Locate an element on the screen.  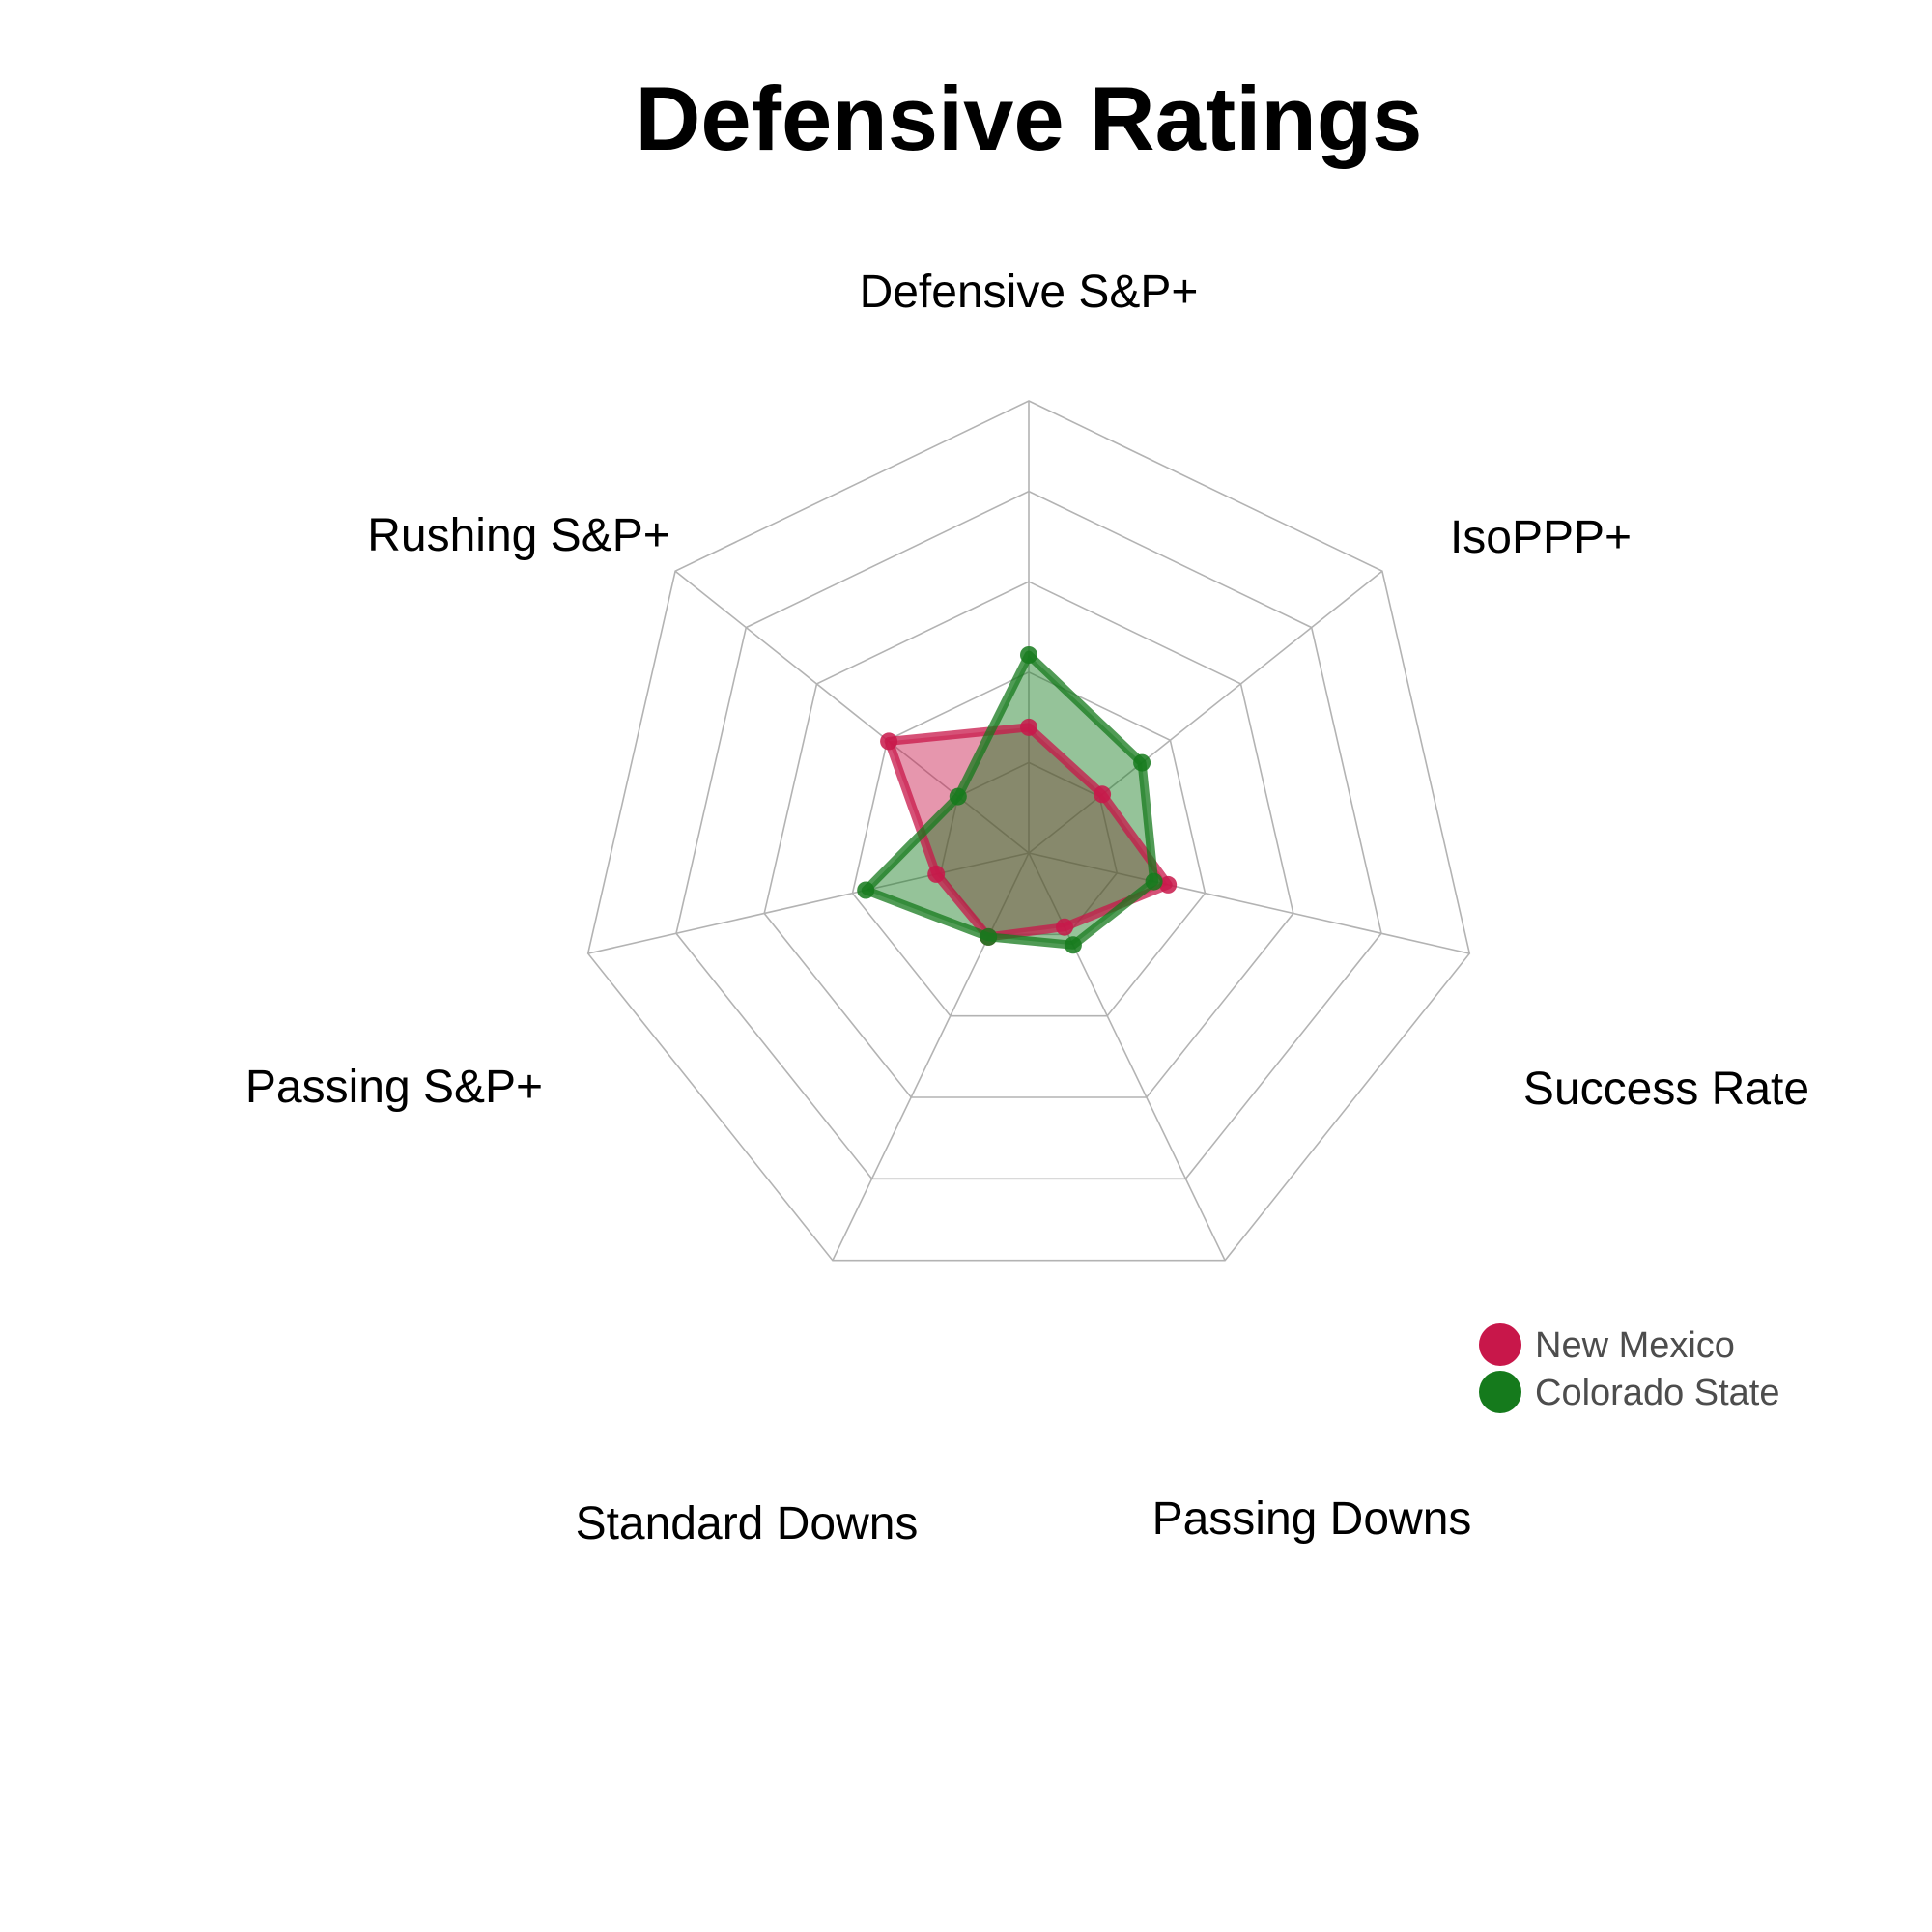
legend-swatch-new-mexico is located at coordinates (1500, 1344).